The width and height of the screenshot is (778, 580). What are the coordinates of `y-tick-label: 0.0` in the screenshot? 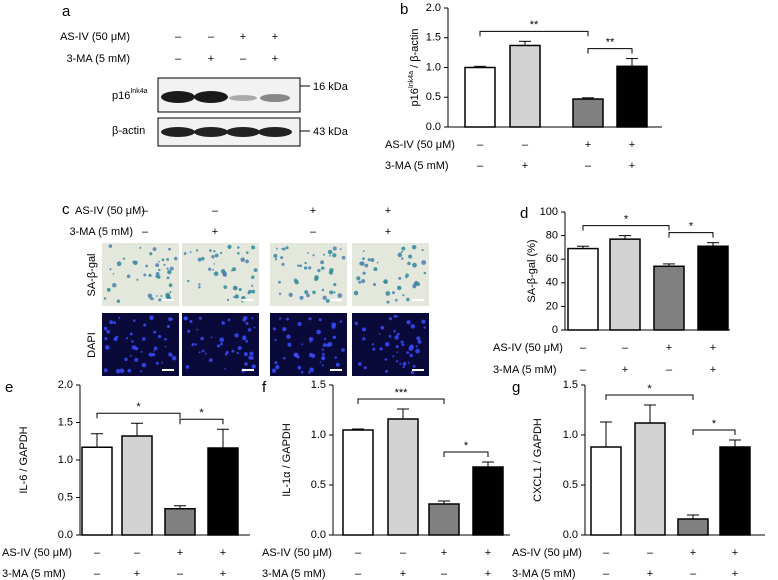 It's located at (65, 535).